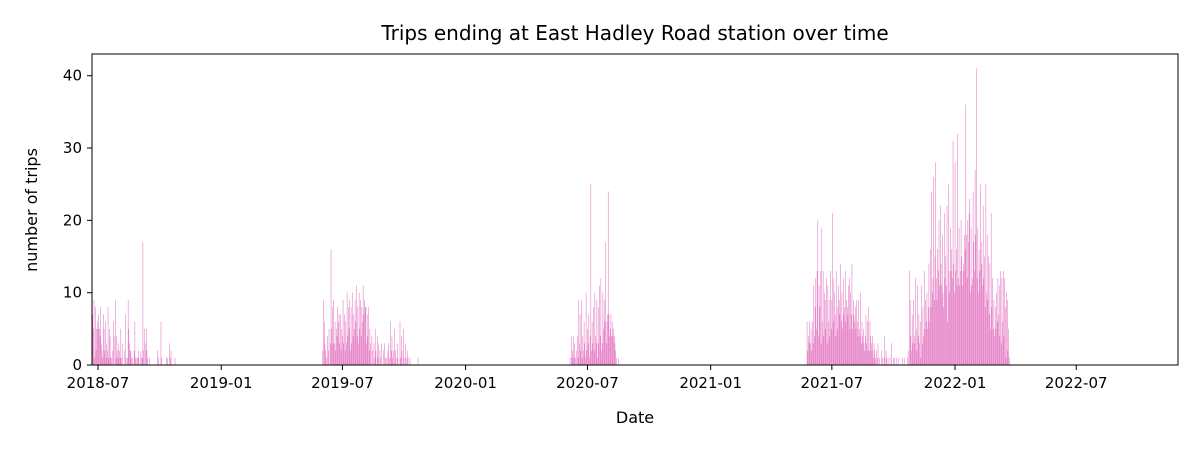  Describe the element at coordinates (955, 383) in the screenshot. I see `x-tick-label: 2022-01` at that location.